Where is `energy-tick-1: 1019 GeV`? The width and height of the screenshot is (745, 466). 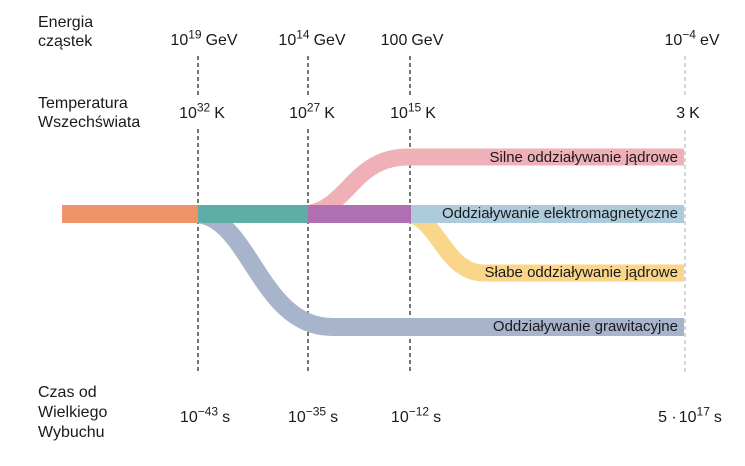 energy-tick-1: 1019 GeV is located at coordinates (204, 38).